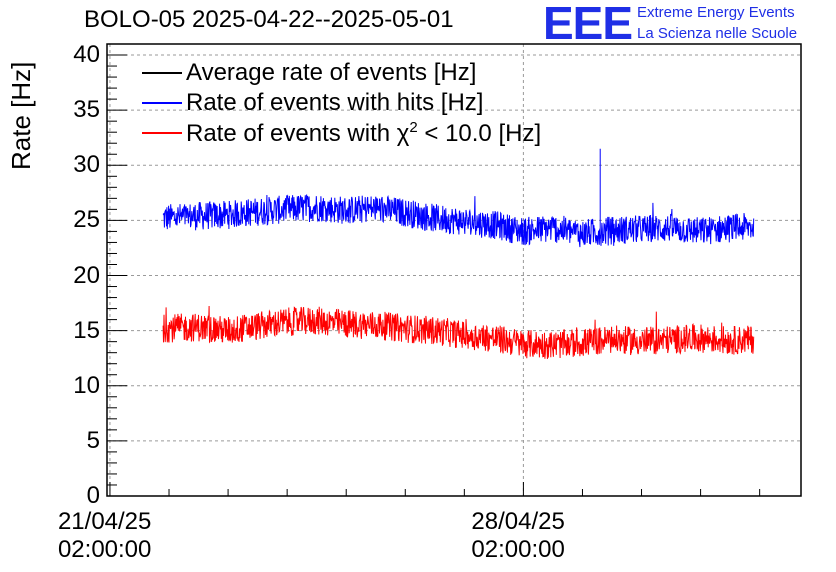  What do you see at coordinates (588, 24) in the screenshot?
I see `eee-logo: EEE` at bounding box center [588, 24].